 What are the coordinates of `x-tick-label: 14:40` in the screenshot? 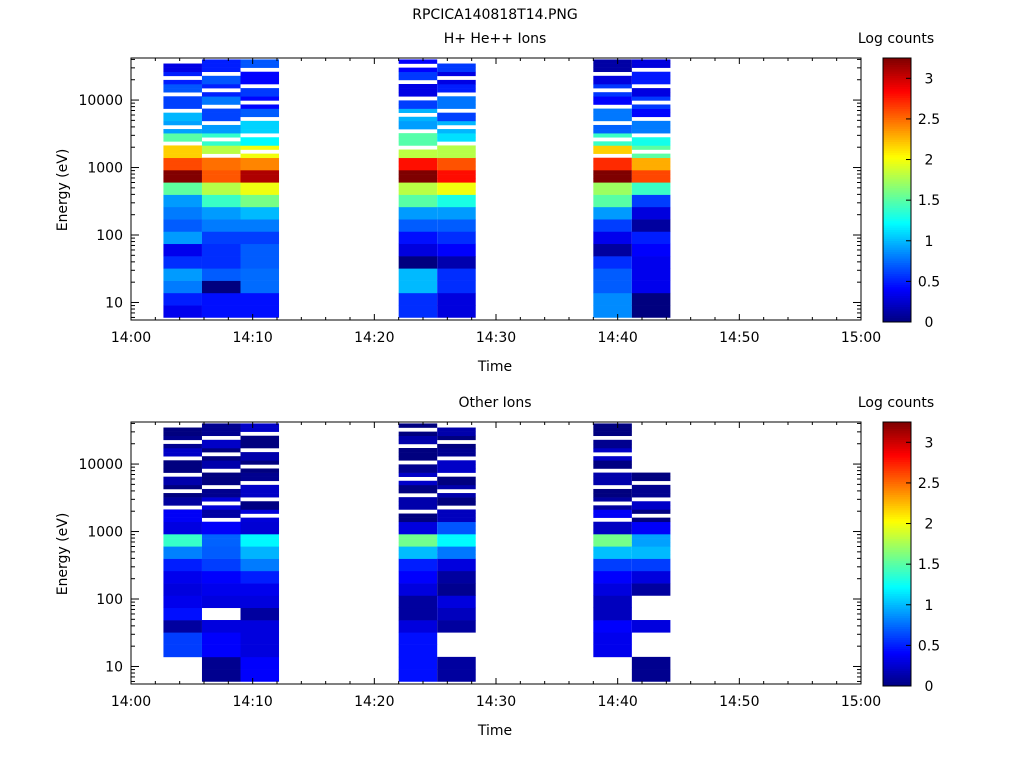 It's located at (617, 702).